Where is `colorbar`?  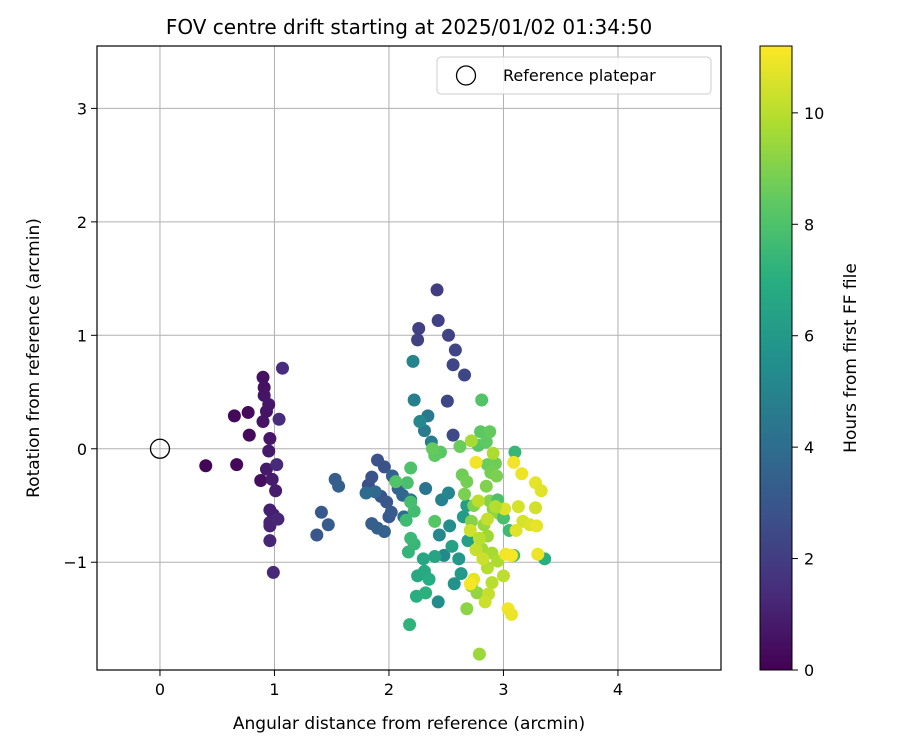 colorbar is located at coordinates (776, 358).